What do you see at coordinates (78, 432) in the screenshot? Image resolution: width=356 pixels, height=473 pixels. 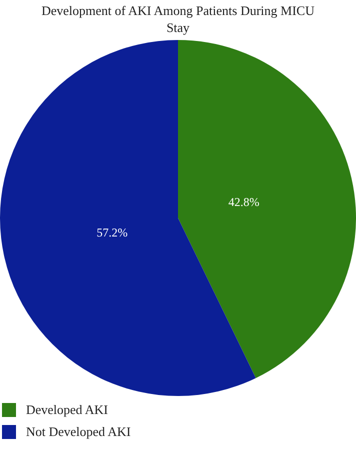 I see `legend-label: Not Developed AKI` at bounding box center [78, 432].